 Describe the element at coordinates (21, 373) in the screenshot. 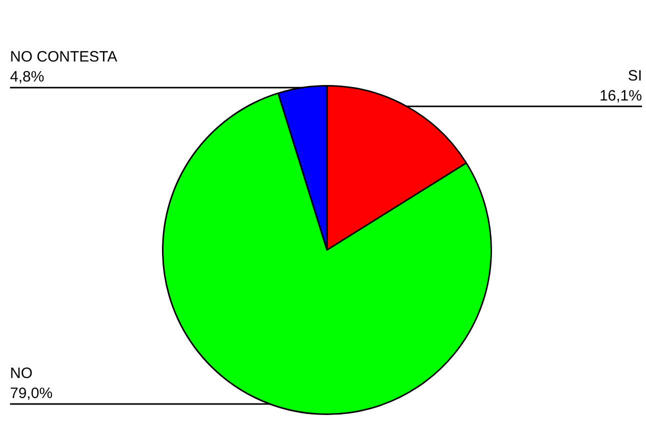

I see `slice-label: NO` at that location.